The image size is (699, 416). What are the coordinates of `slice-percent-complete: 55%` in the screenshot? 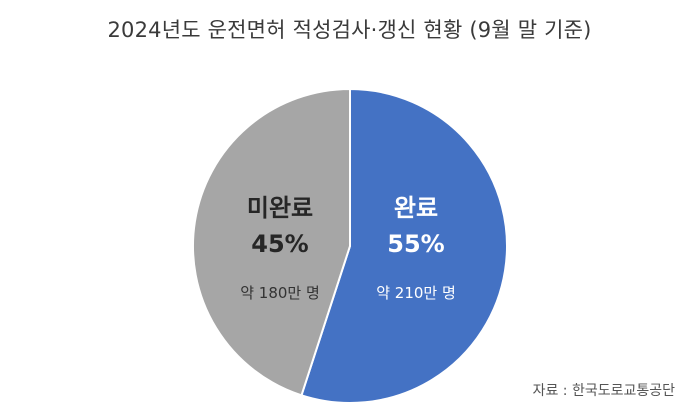 It's located at (415, 244).